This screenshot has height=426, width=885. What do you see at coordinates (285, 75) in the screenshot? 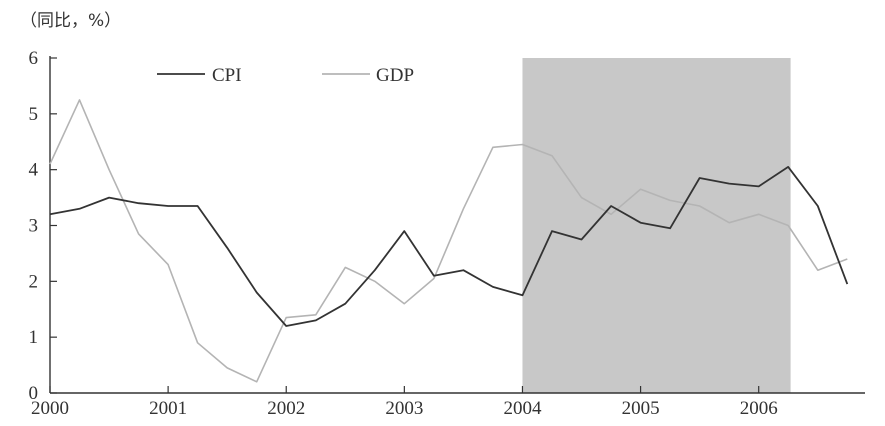
I see `legend: CPI GDP` at bounding box center [285, 75].